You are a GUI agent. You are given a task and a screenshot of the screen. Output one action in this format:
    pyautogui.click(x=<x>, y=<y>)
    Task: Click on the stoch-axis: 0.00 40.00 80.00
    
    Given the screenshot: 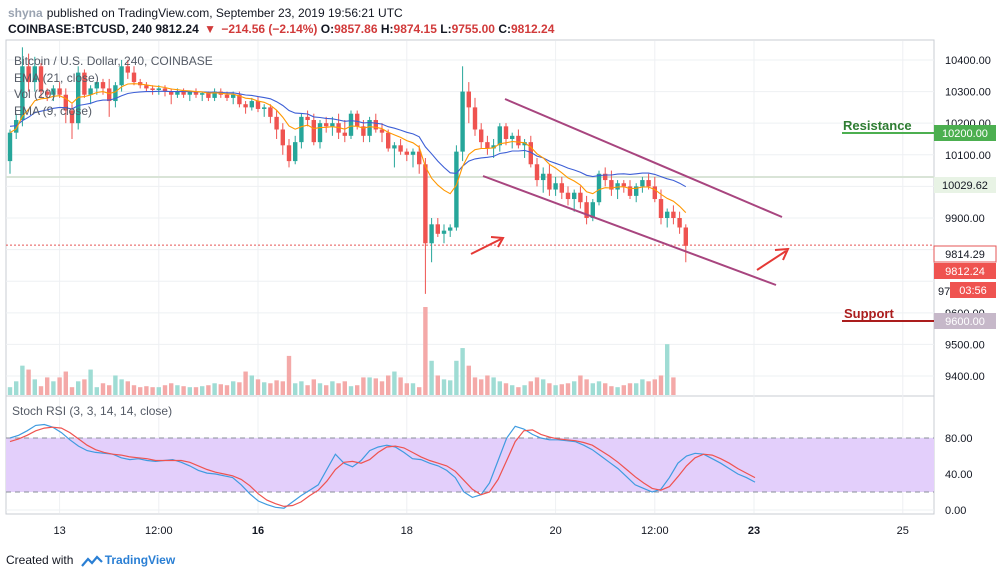 What is the action you would take?
    pyautogui.click(x=959, y=475)
    